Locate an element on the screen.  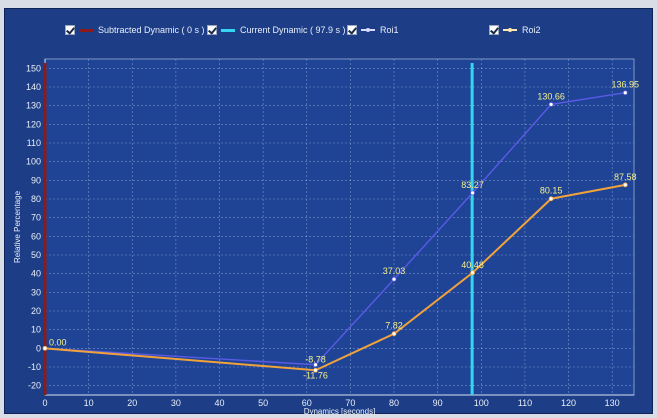
legend-label-subtracted: Subtracted Dynamic ( 0 s ) is located at coordinates (151, 30).